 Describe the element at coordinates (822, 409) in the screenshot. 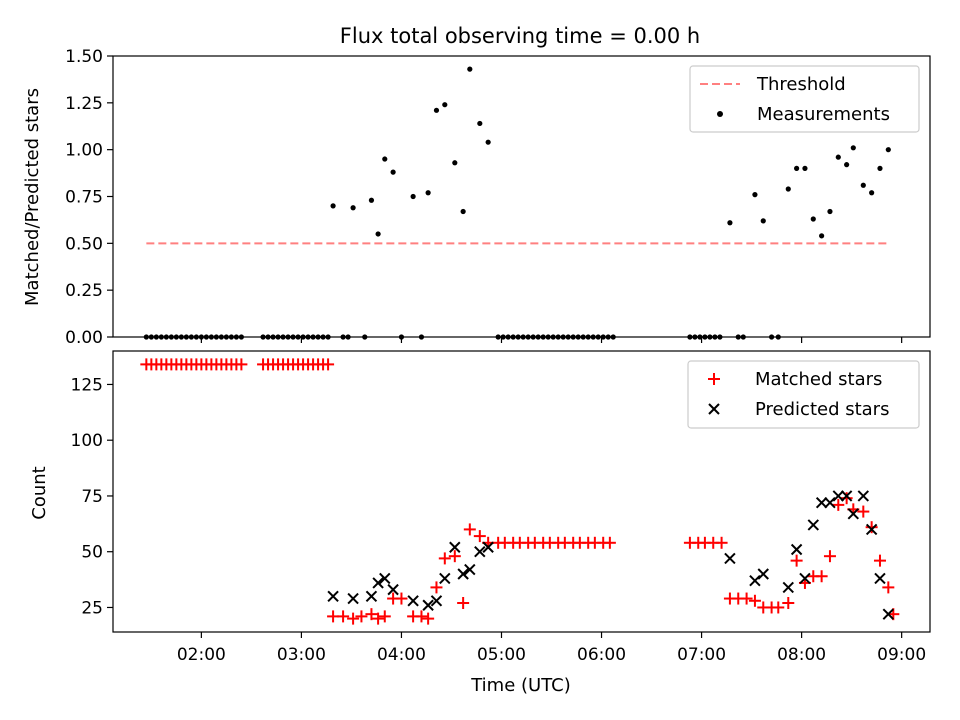

I see `predicted-legend-label: Predicted stars` at that location.